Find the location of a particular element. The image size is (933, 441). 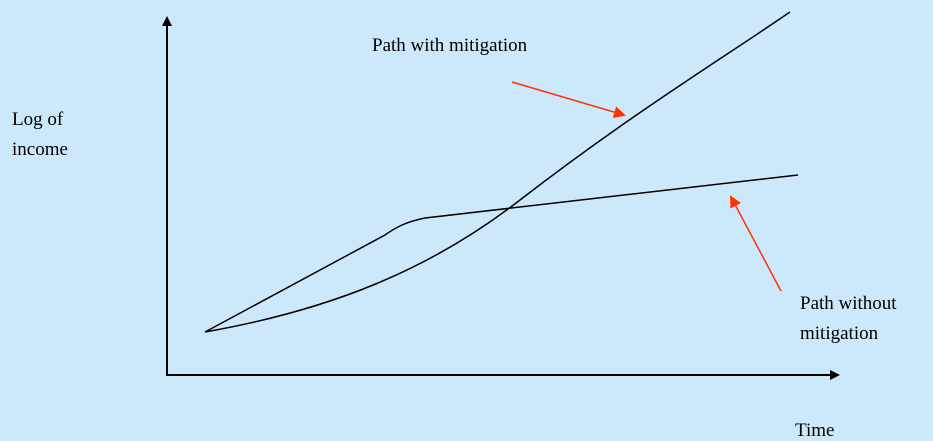

annotation: Path without is located at coordinates (848, 303).